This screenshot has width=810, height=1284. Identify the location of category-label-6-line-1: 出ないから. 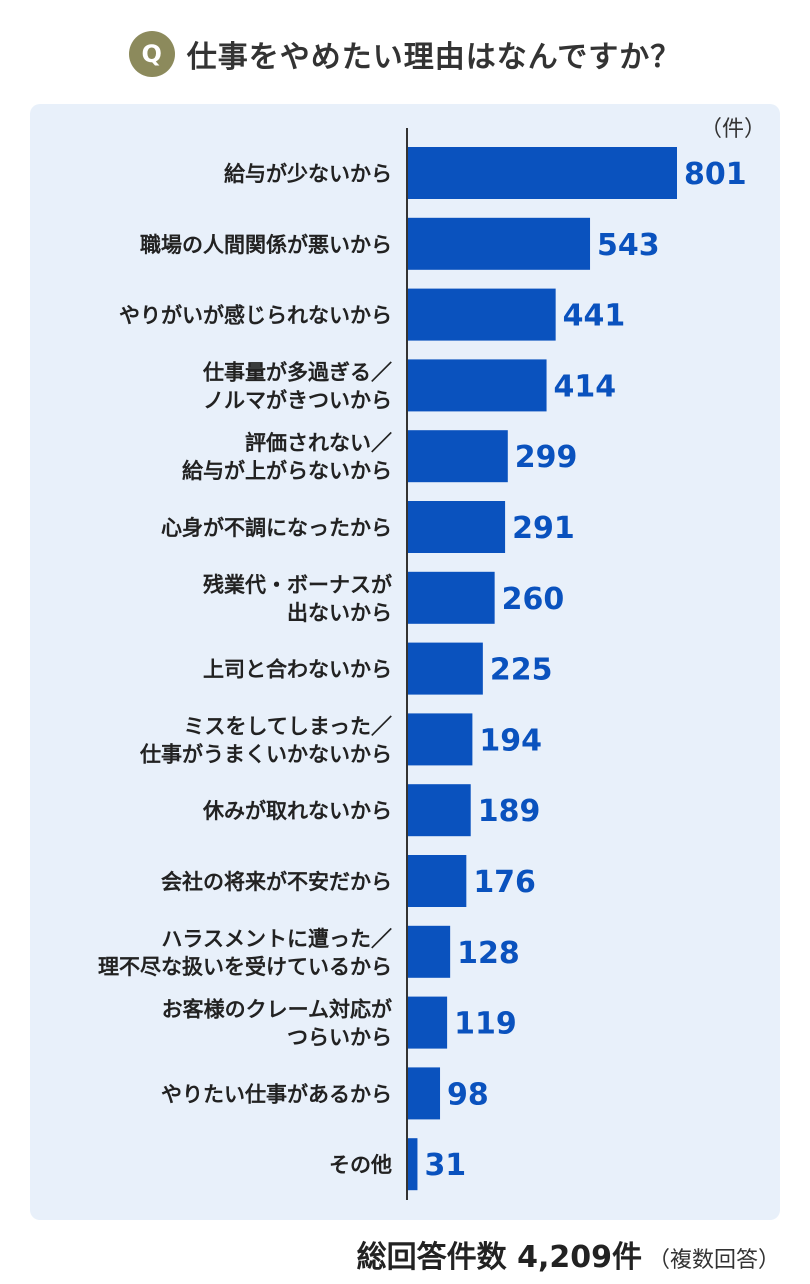
(339, 613).